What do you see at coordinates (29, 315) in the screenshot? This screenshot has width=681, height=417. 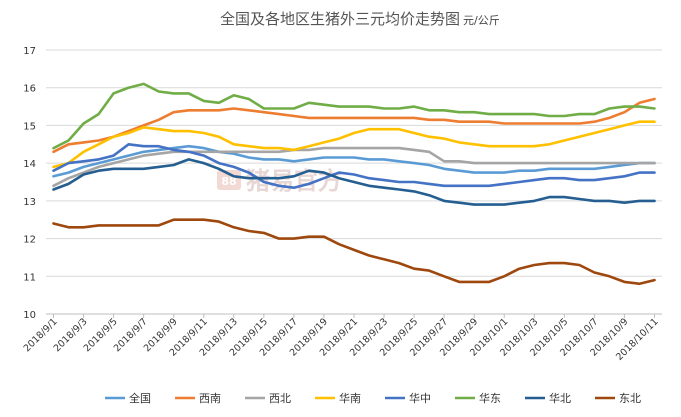 I see `y-tick-label: 10` at bounding box center [29, 315].